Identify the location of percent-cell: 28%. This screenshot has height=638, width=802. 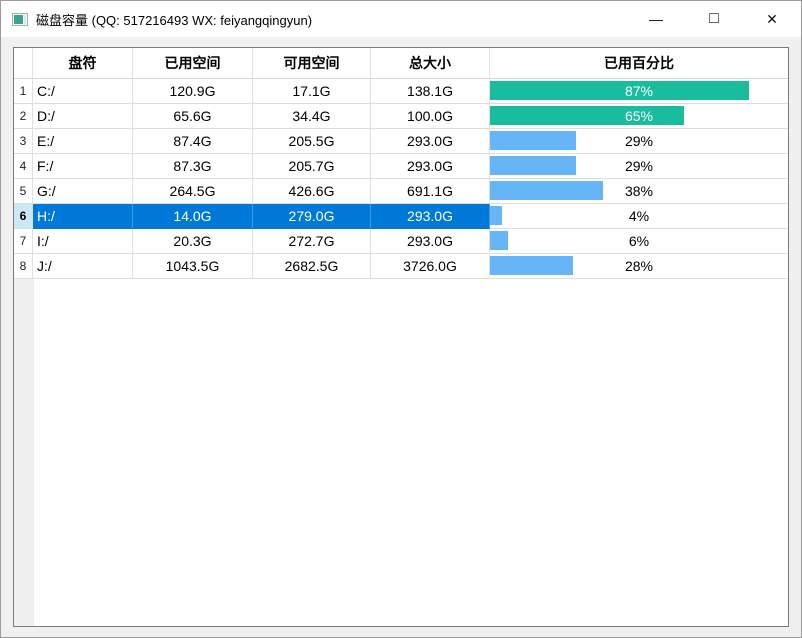
(639, 266).